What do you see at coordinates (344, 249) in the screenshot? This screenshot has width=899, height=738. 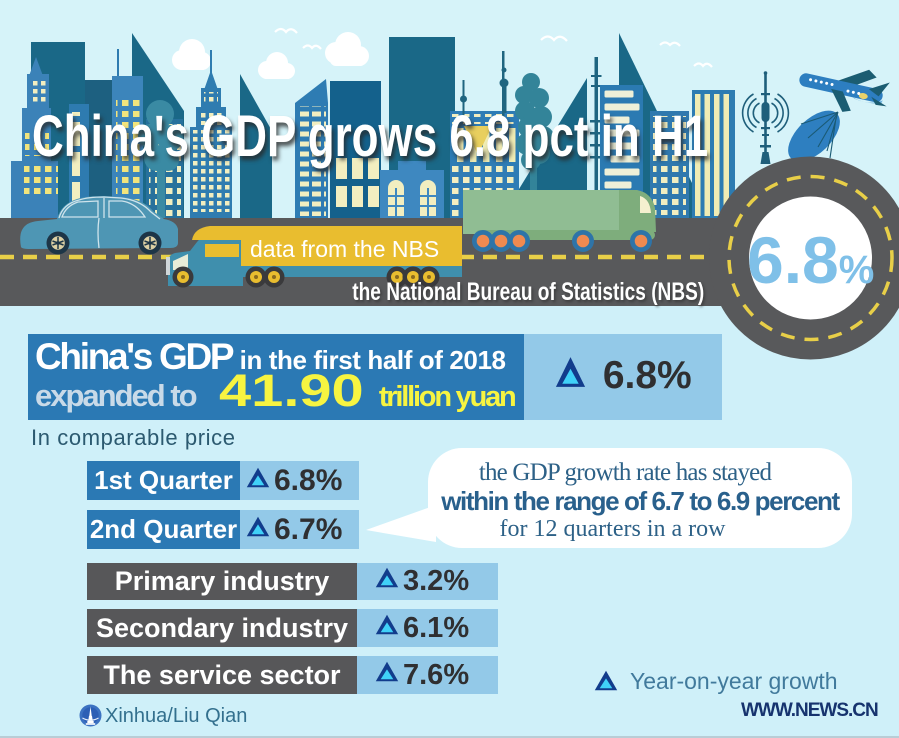 I see `svg-text: data from the NBS` at bounding box center [344, 249].